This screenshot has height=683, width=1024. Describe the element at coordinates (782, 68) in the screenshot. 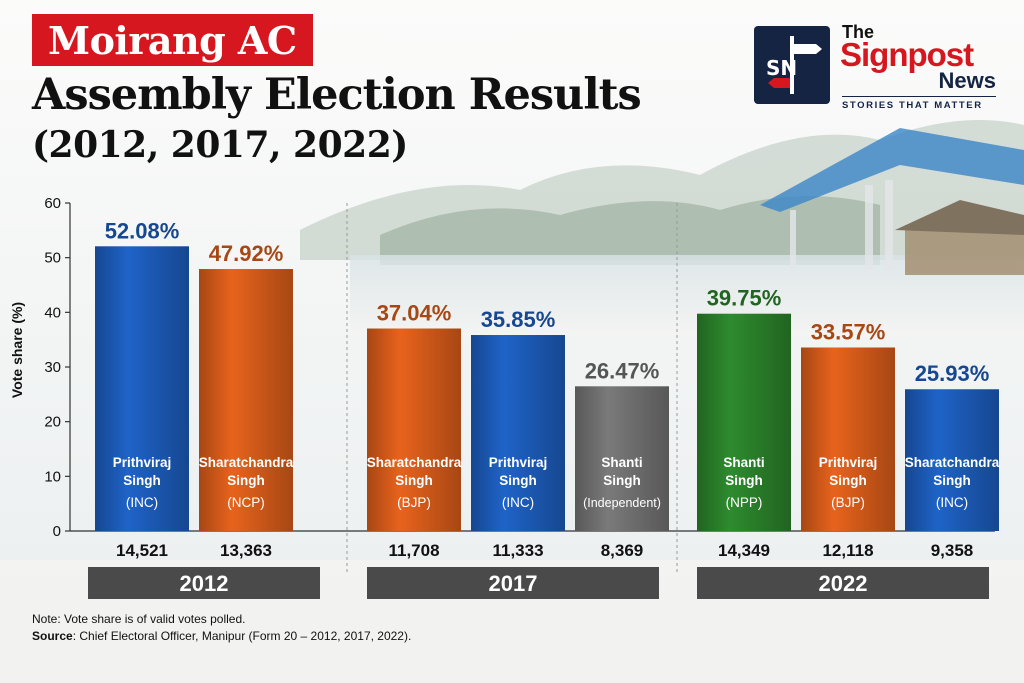

I see `logo-mark: SN` at that location.